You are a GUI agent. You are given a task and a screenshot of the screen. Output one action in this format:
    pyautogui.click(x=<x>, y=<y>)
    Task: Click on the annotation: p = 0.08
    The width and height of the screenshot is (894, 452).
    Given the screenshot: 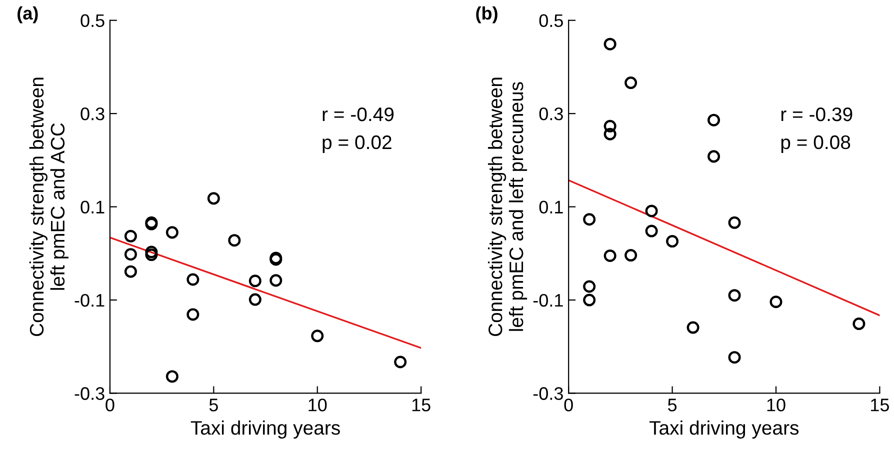 What is the action you would take?
    pyautogui.click(x=815, y=144)
    